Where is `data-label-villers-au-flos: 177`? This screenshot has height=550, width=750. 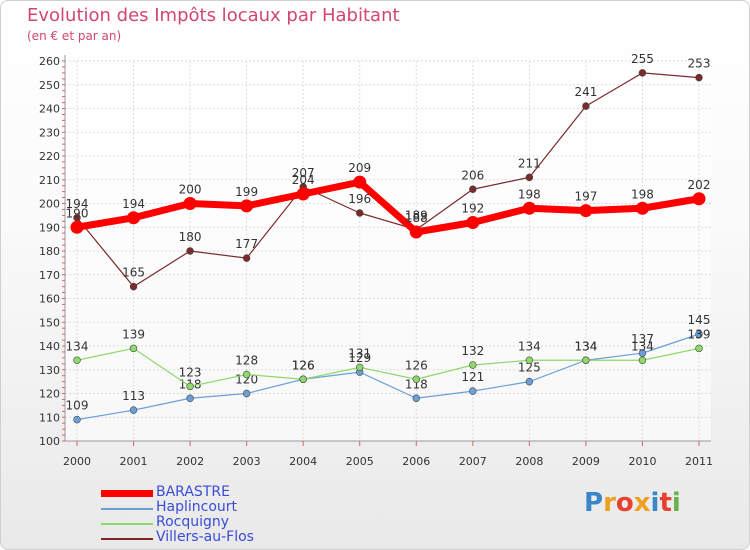
data-label-villers-au-flos: 177 is located at coordinates (246, 244).